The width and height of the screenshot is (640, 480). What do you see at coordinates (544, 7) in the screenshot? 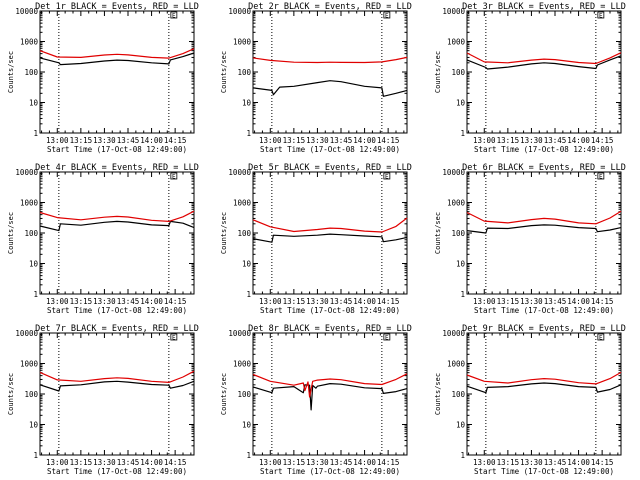
I see `panel-title: Det 3r BLACK = Events, RED = LLD` at bounding box center [544, 7].